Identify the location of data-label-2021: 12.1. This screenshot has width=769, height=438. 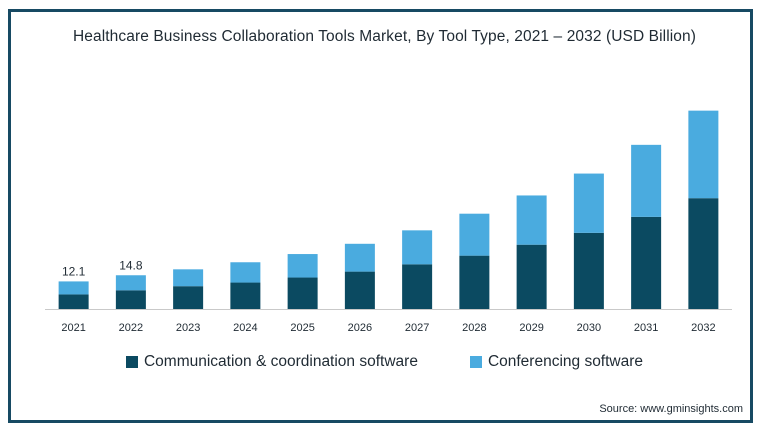
(74, 271).